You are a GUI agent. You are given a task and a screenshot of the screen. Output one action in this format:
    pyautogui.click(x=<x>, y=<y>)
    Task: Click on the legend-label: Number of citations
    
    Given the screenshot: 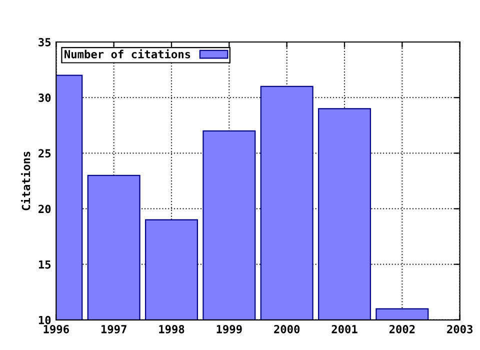 What is the action you would take?
    pyautogui.click(x=127, y=53)
    